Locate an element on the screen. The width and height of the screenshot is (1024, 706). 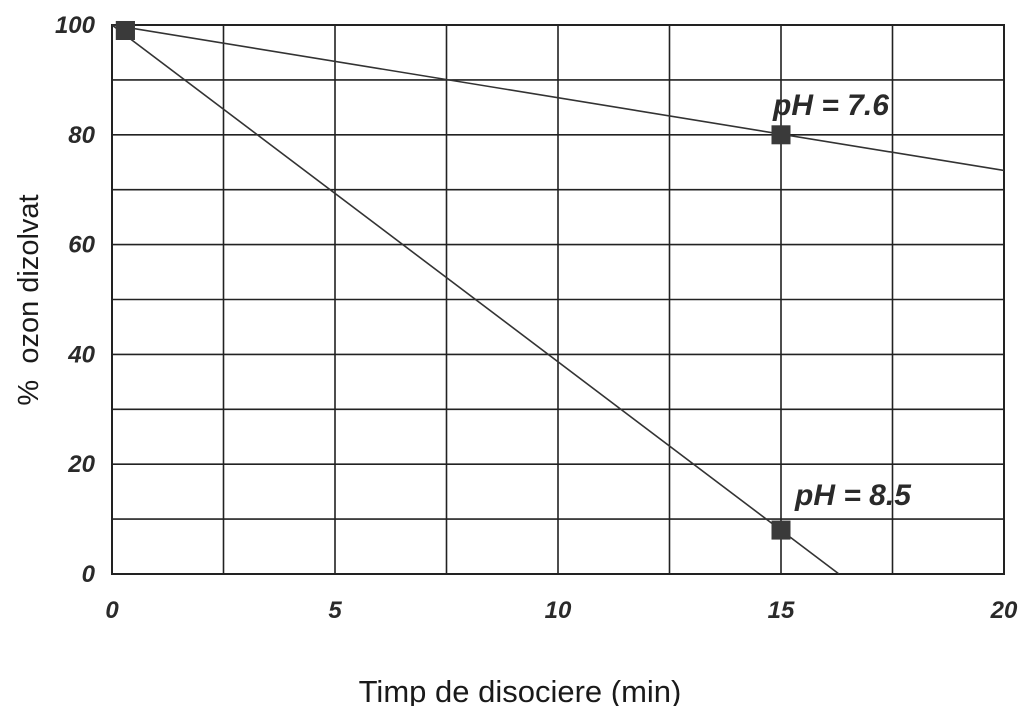
y-tick-label: 0 is located at coordinates (89, 574).